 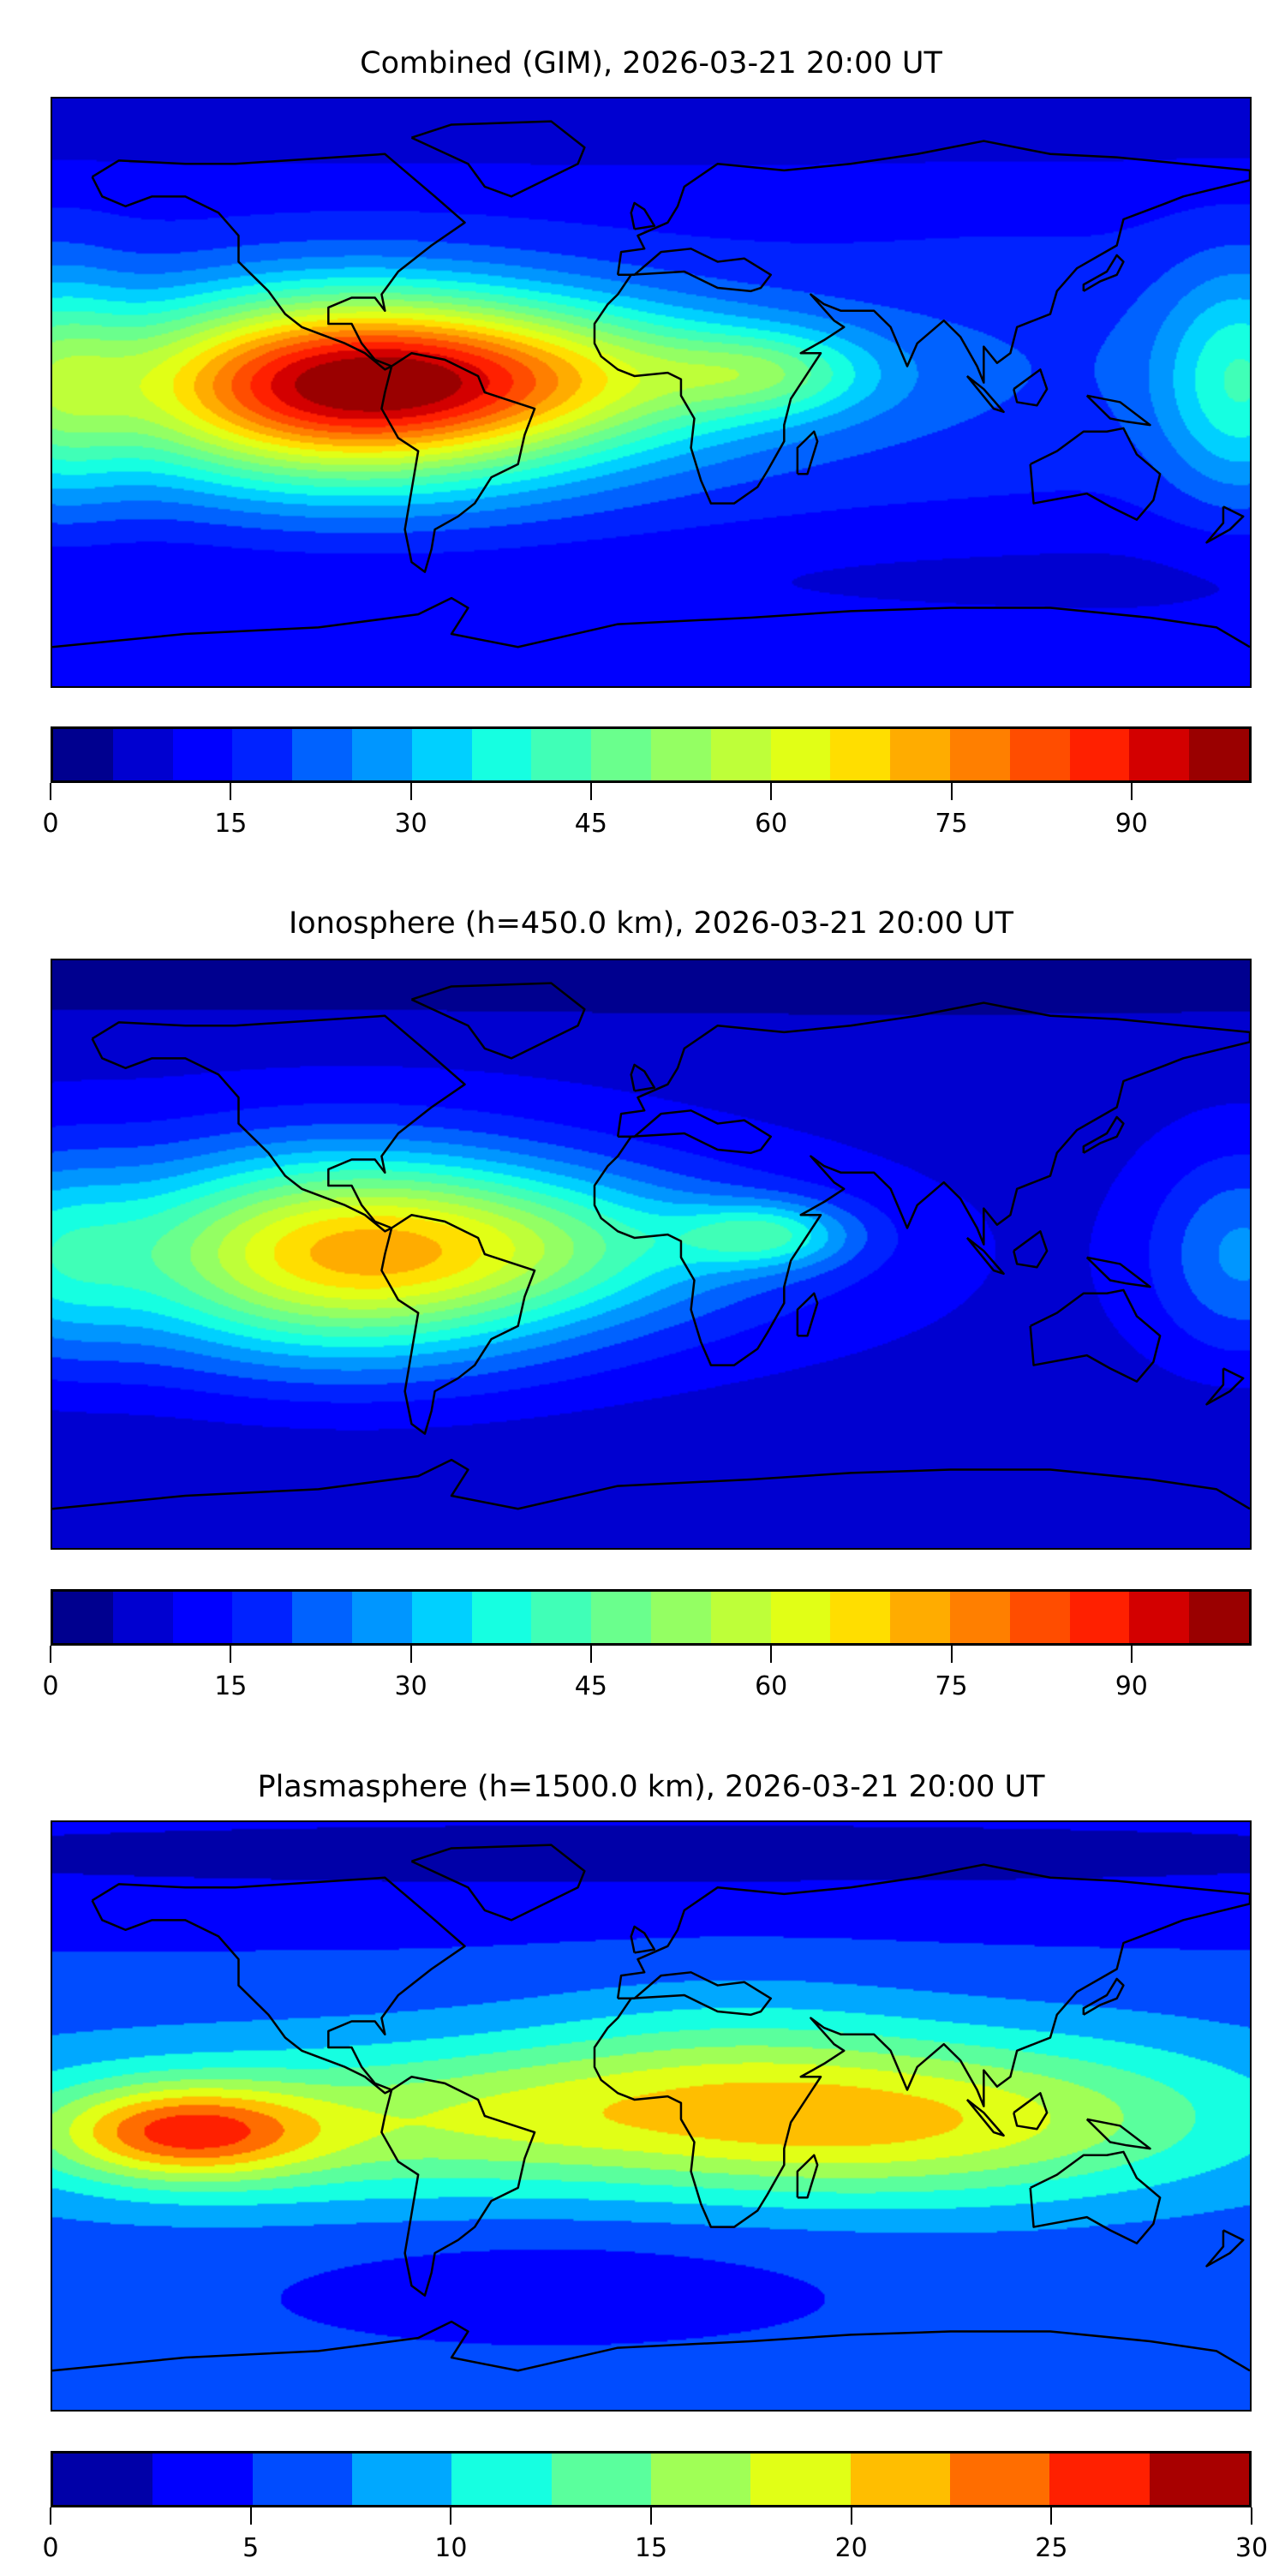 What do you see at coordinates (651, 2548) in the screenshot?
I see `colorbar-tick-label: 15` at bounding box center [651, 2548].